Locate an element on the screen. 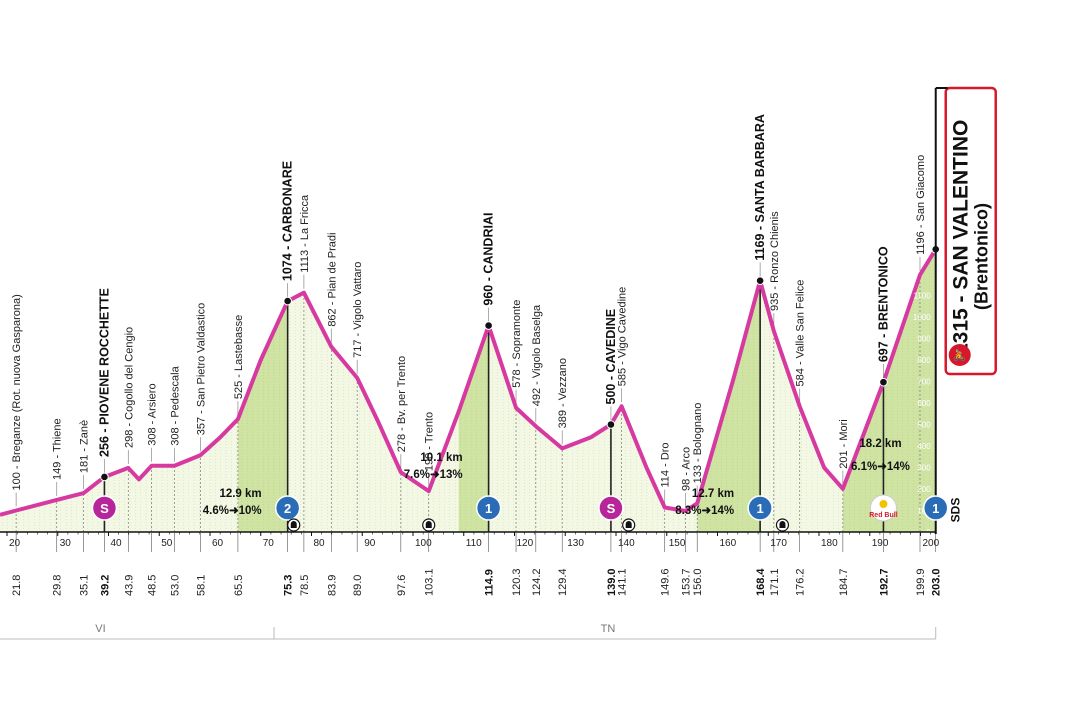 This screenshot has height=712, width=1068. x-tick-label: 140 is located at coordinates (626, 543).